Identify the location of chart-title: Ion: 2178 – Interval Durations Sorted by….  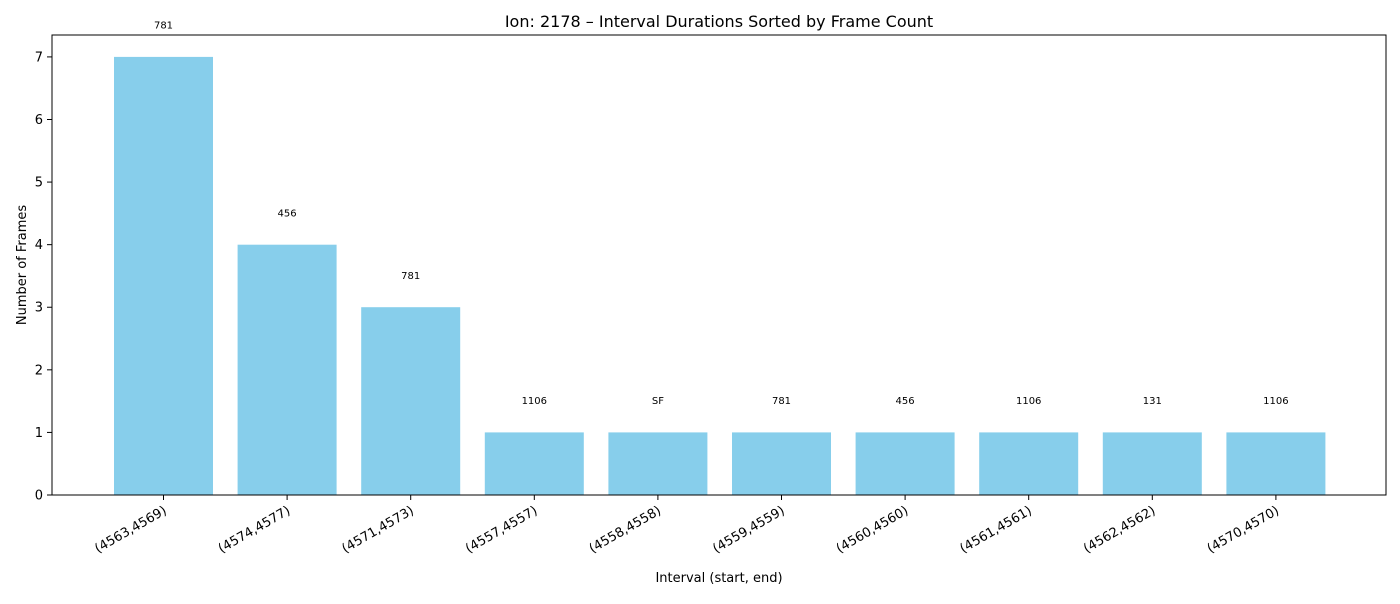
(719, 21).